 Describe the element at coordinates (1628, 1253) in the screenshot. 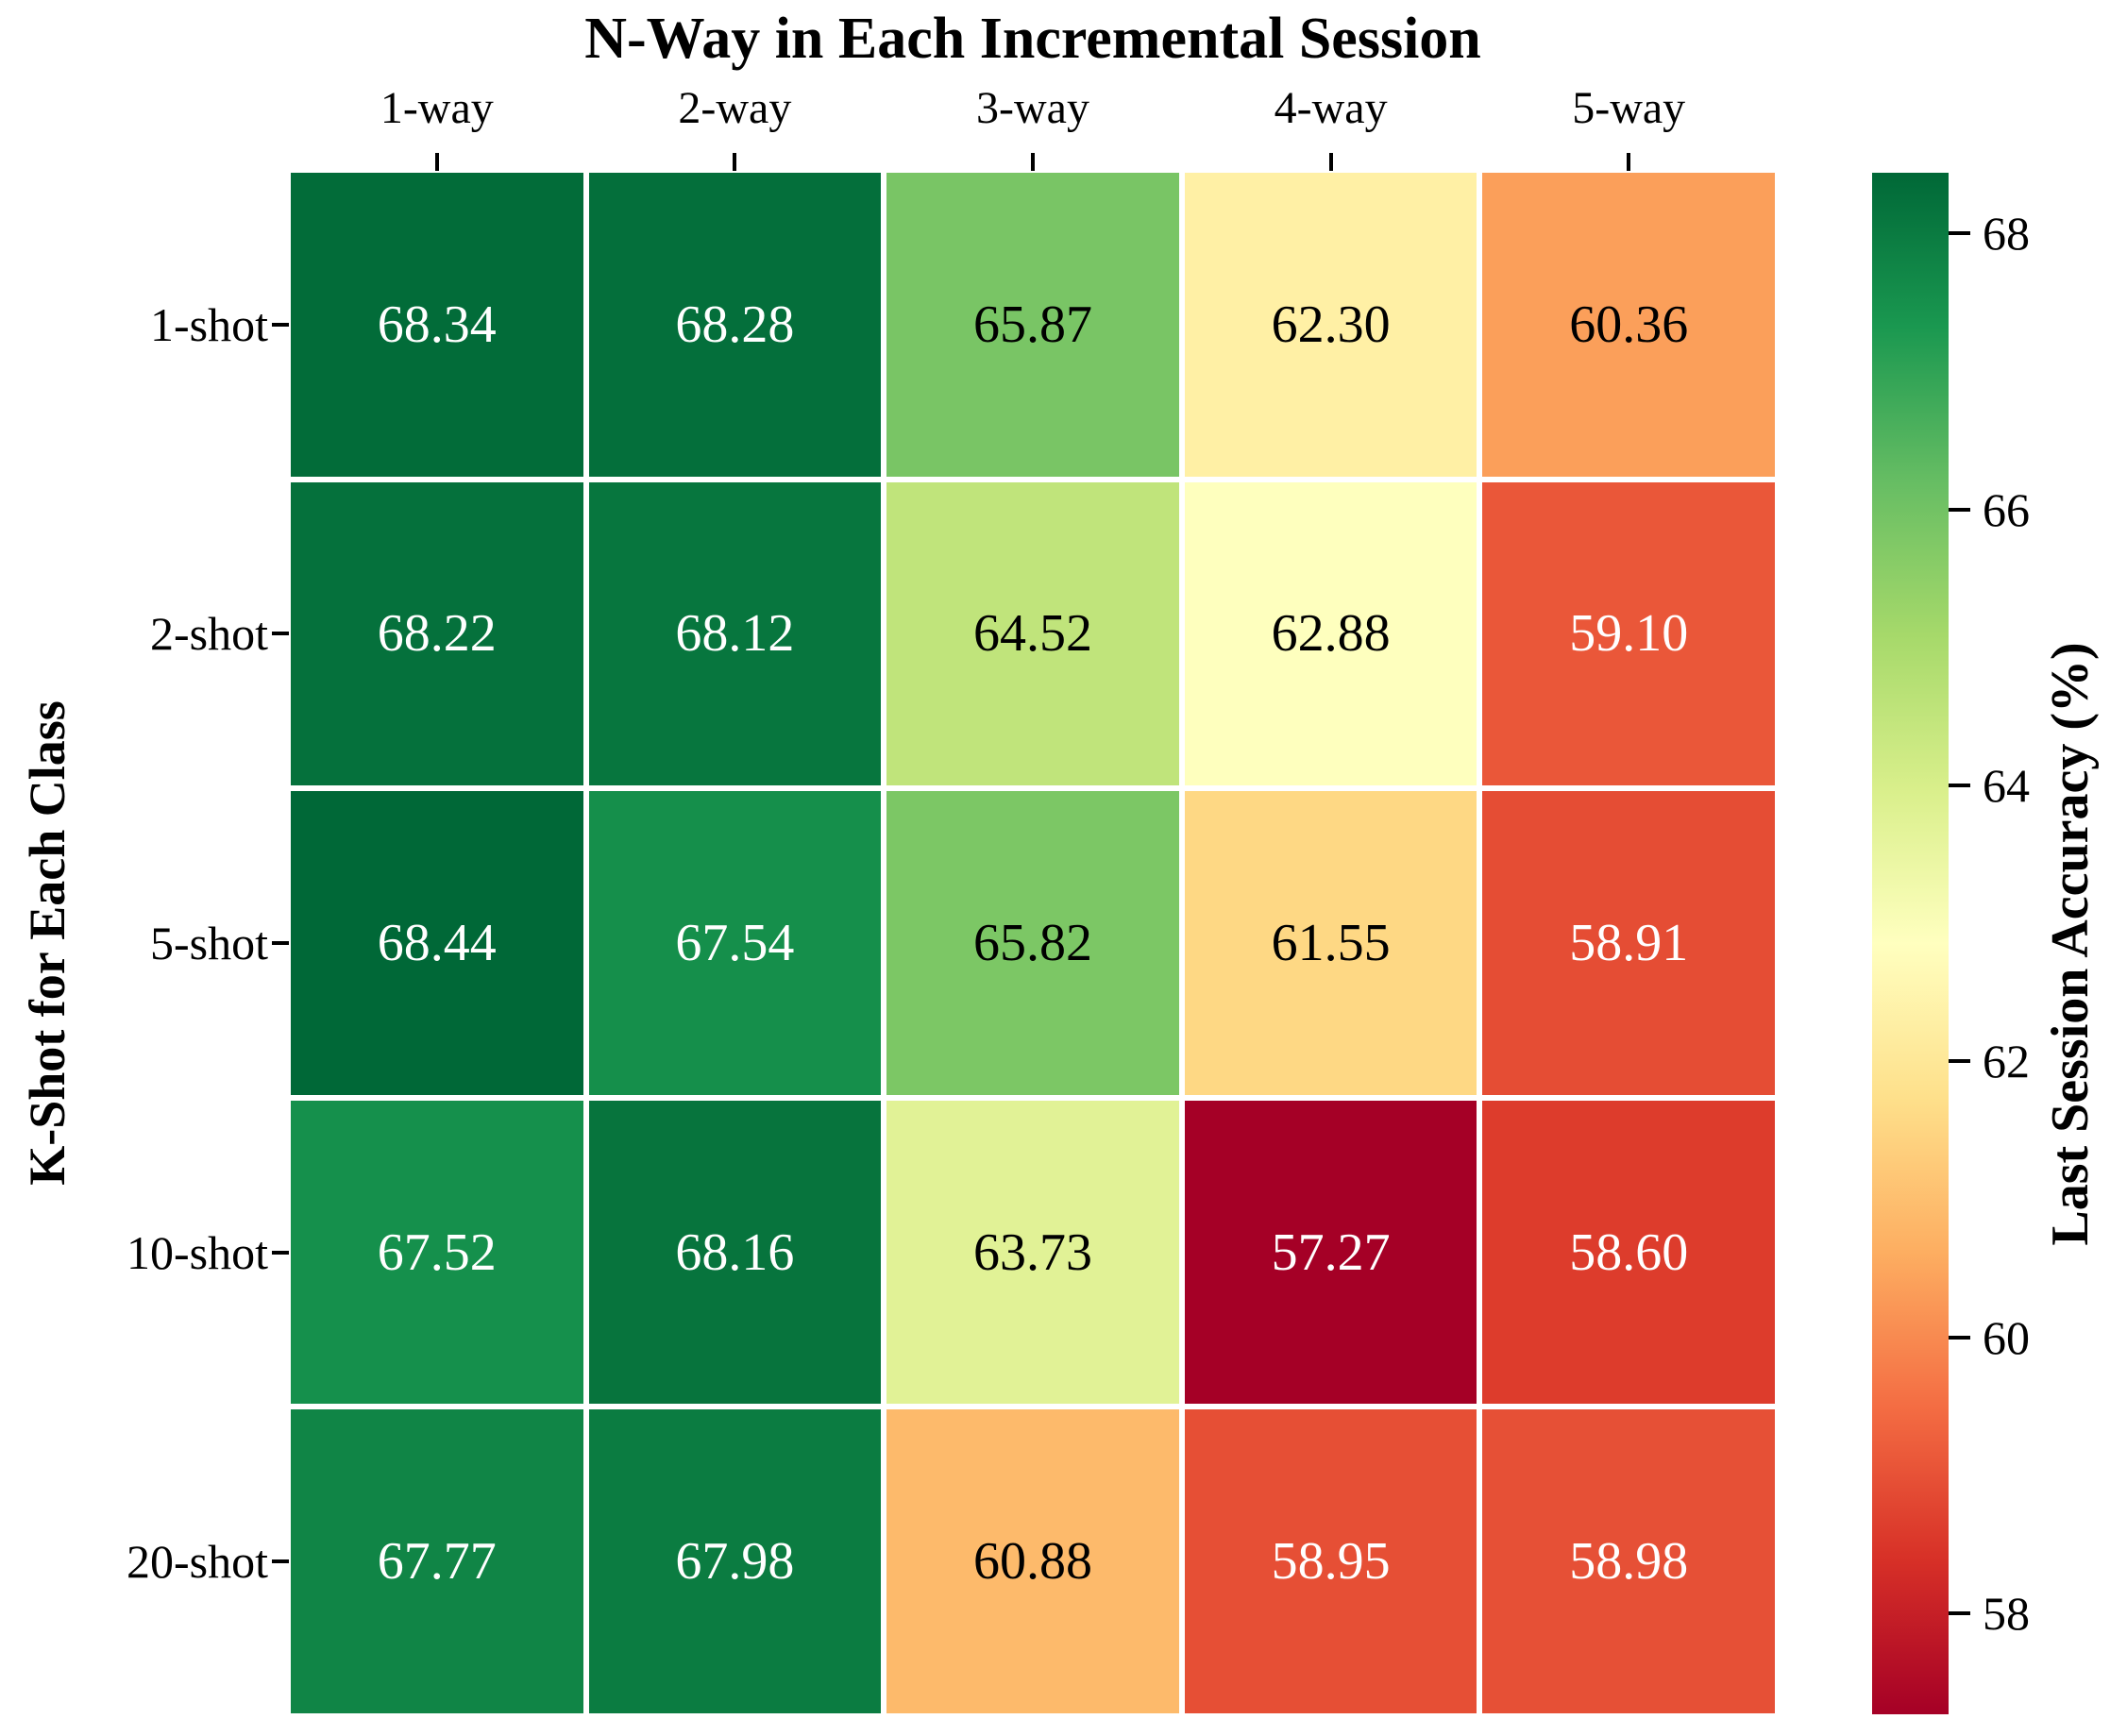

I see `heatmap-cell: 58.60` at that location.